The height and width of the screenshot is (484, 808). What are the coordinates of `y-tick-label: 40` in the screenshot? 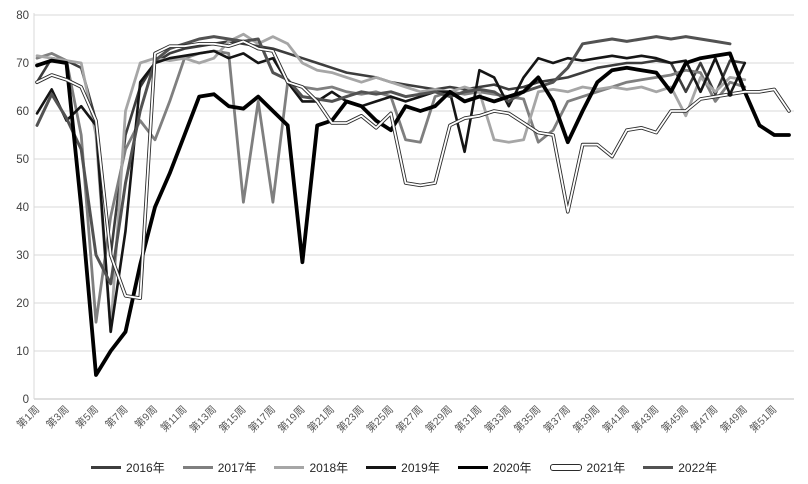 It's located at (22, 208).